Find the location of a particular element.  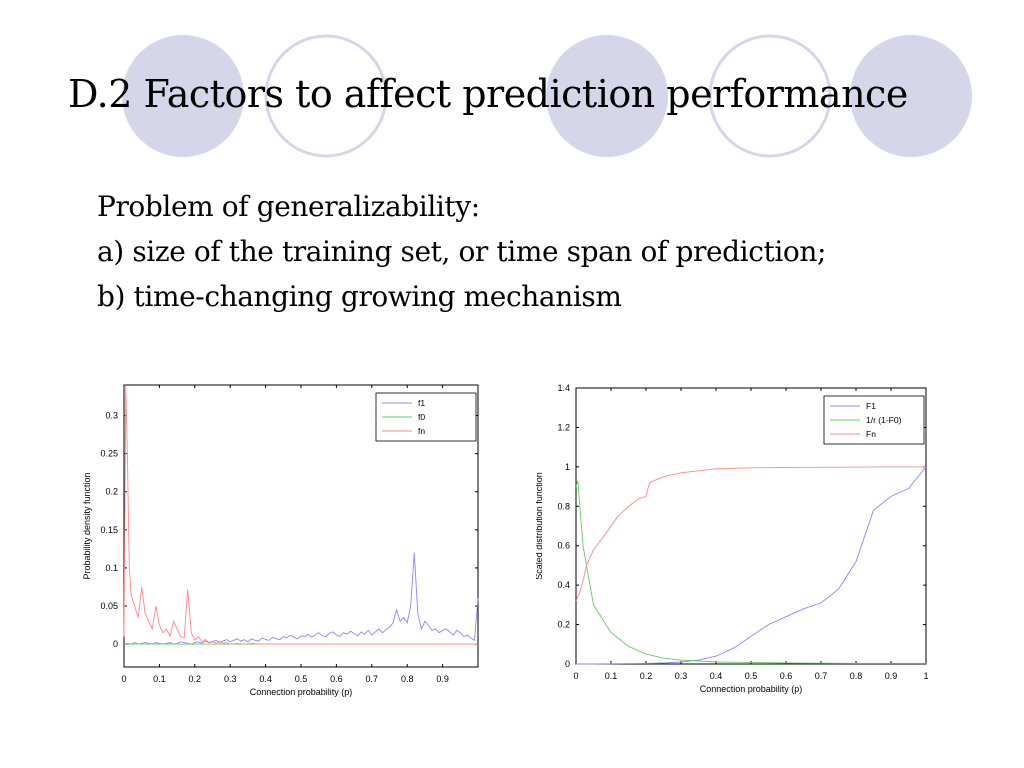

legend-label: fn is located at coordinates (421, 431).